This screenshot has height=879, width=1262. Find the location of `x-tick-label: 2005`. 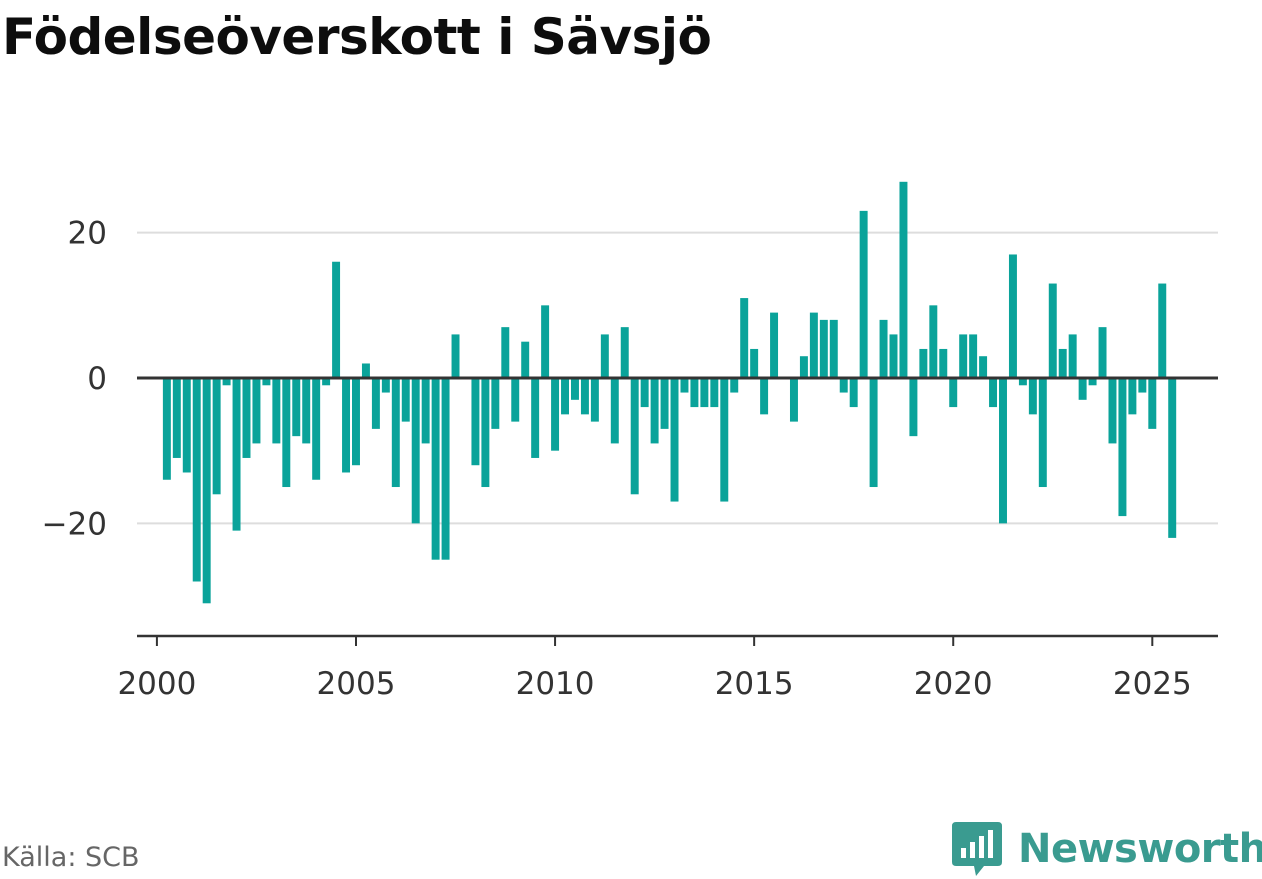

x-tick-label: 2005 is located at coordinates (356, 684).